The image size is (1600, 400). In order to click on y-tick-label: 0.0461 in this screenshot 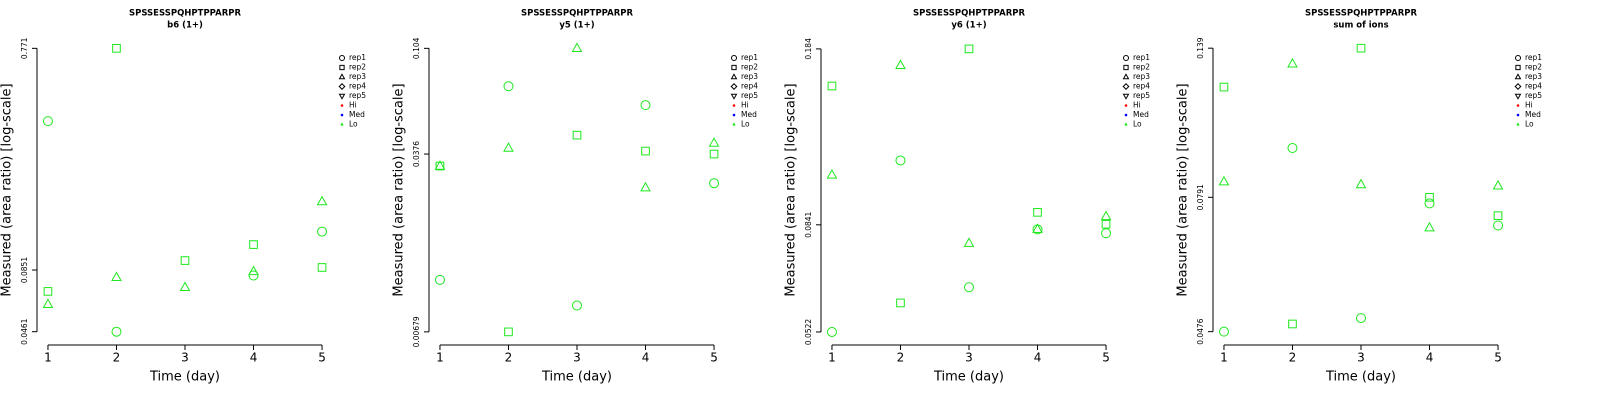, I will do `click(24, 331)`.